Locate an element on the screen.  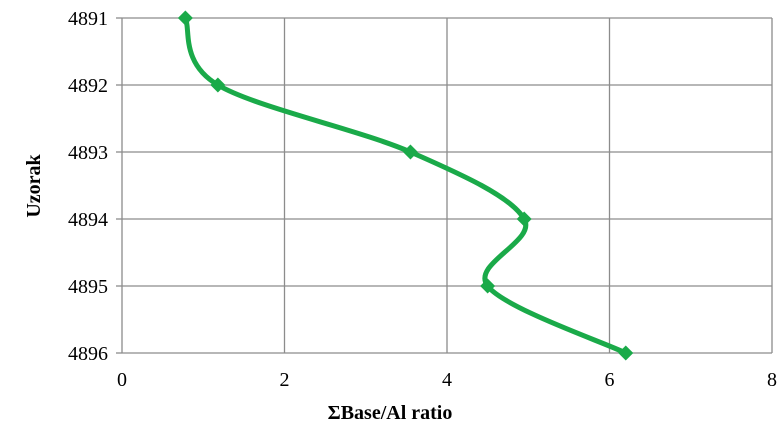
x-tick-label: 8 is located at coordinates (772, 380).